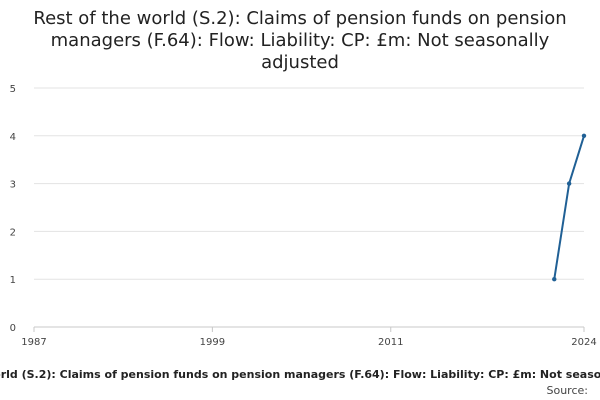  Describe the element at coordinates (300, 62) in the screenshot. I see `chart-title-line-3: adjusted` at that location.